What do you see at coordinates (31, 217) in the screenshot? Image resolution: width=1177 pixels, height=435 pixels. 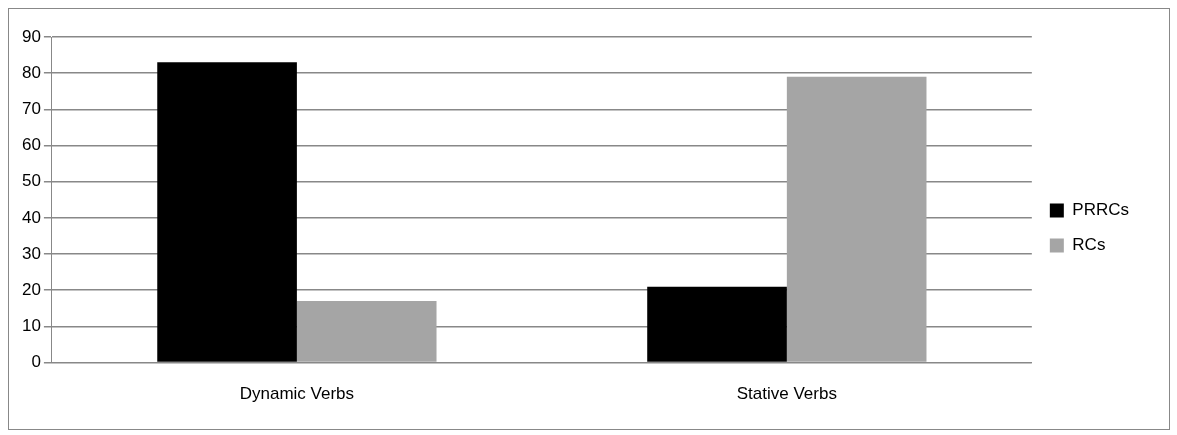 I see `y-tick-label: 40` at bounding box center [31, 217].